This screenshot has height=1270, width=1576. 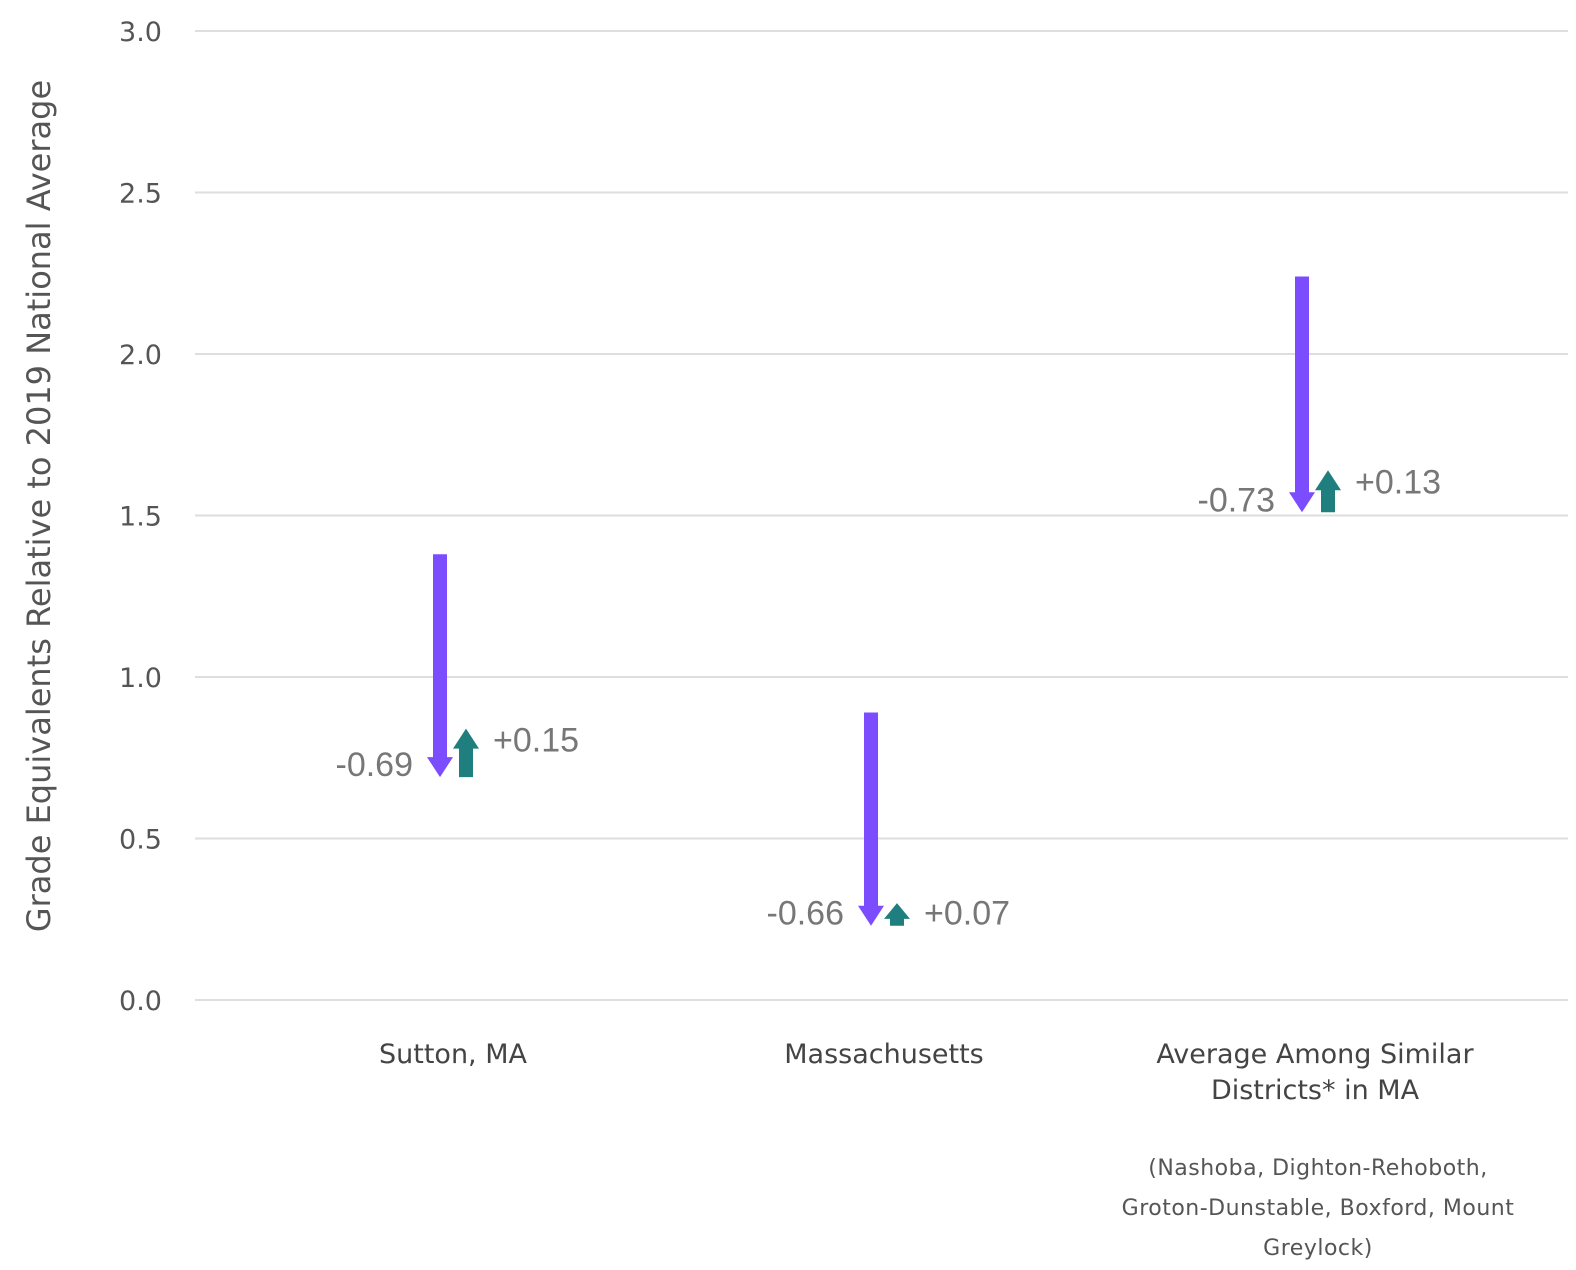 I want to click on y-tick-label-2: 1.0, so click(x=140, y=678).